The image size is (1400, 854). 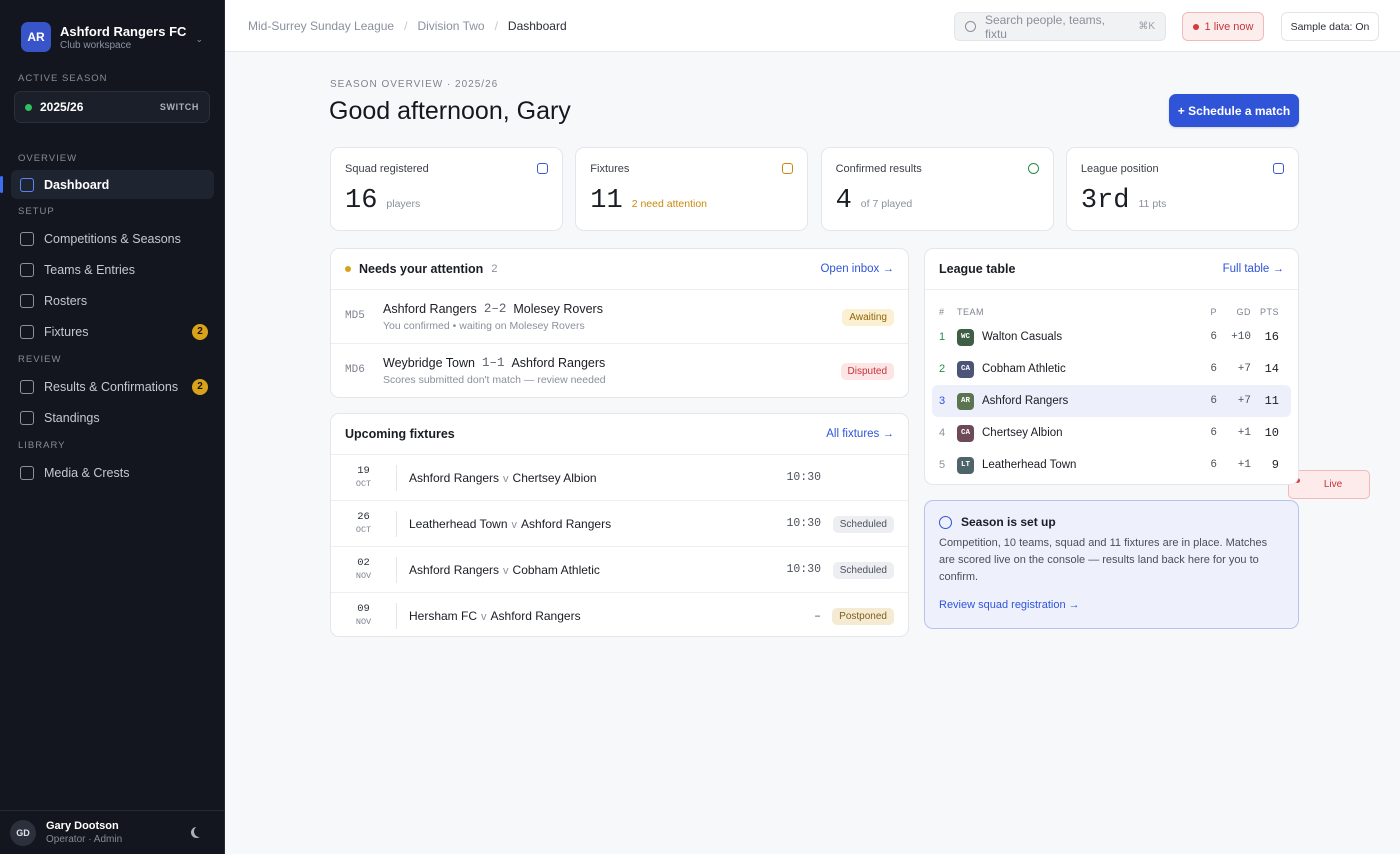 I want to click on fixture-teams: Hersham FC v Ashford Rangers, so click(x=489, y=616).